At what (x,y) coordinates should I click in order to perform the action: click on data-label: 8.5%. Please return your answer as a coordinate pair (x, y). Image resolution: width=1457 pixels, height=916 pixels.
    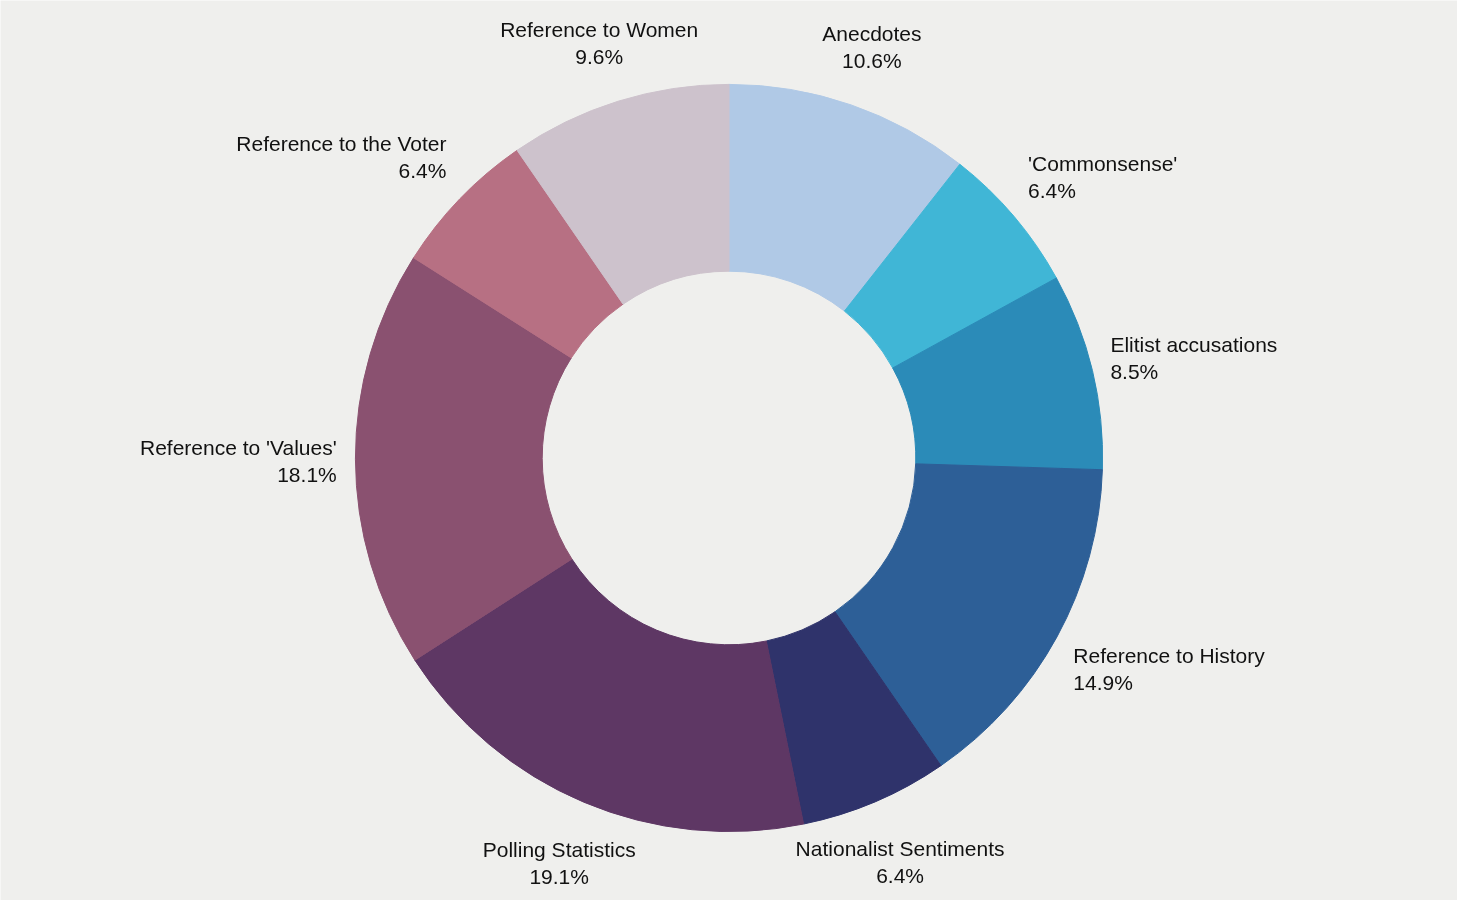
    Looking at the image, I should click on (1134, 371).